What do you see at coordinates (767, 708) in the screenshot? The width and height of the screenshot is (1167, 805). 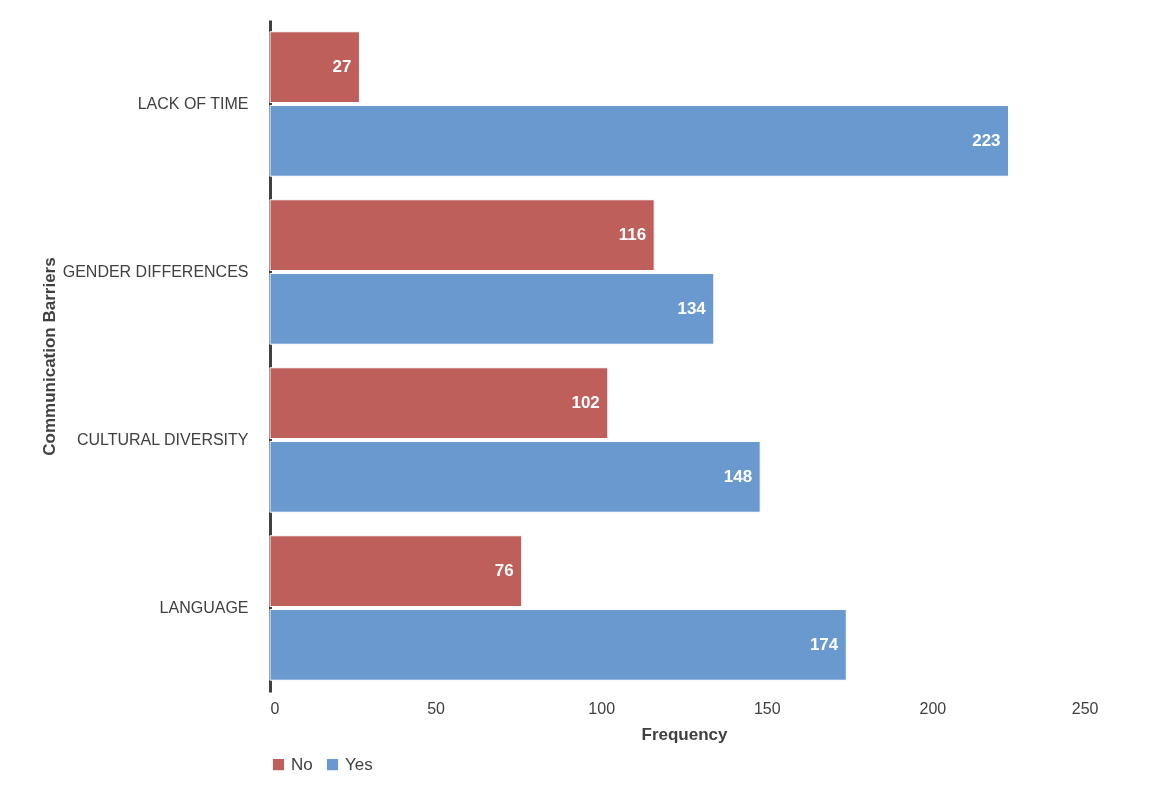 I see `x-tick-label: 150` at bounding box center [767, 708].